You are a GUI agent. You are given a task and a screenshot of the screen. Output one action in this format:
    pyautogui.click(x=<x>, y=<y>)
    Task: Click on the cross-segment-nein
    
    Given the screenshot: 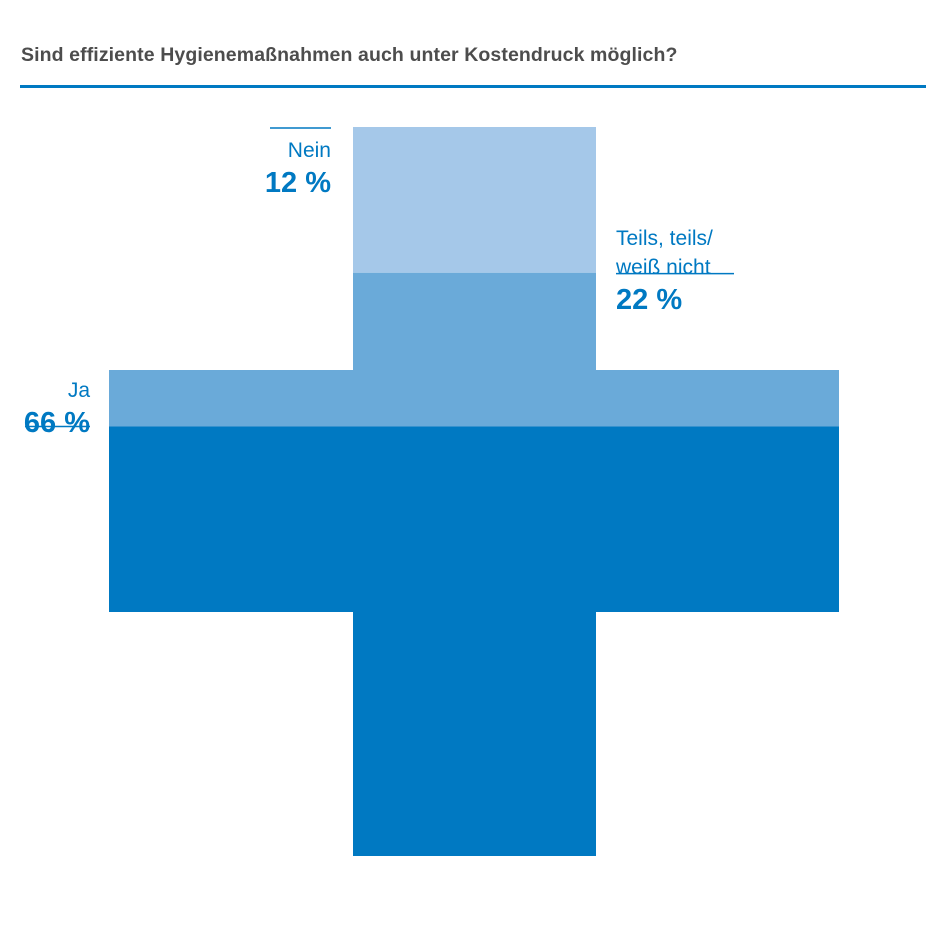 What is the action you would take?
    pyautogui.click(x=474, y=200)
    